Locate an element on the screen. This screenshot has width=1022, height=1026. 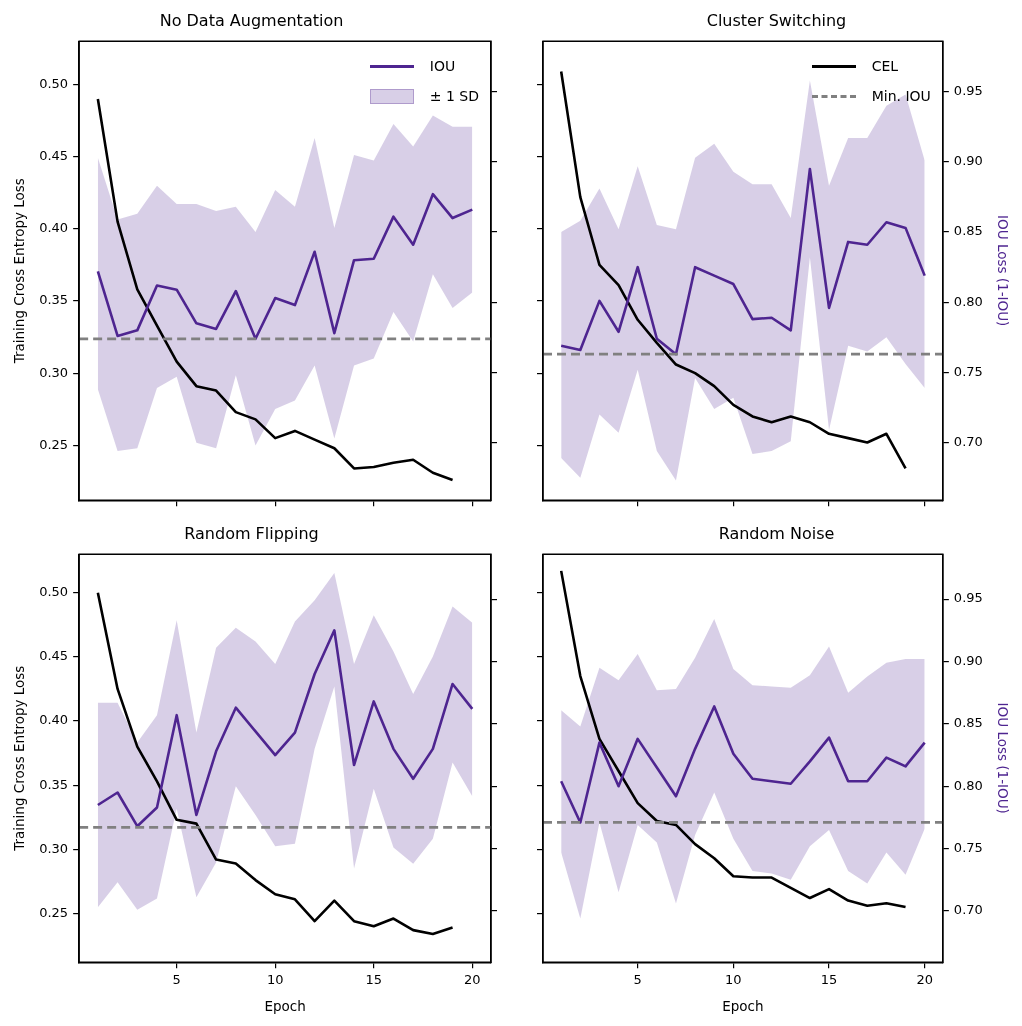
chart-title: Cluster Switching is located at coordinates (776, 20).